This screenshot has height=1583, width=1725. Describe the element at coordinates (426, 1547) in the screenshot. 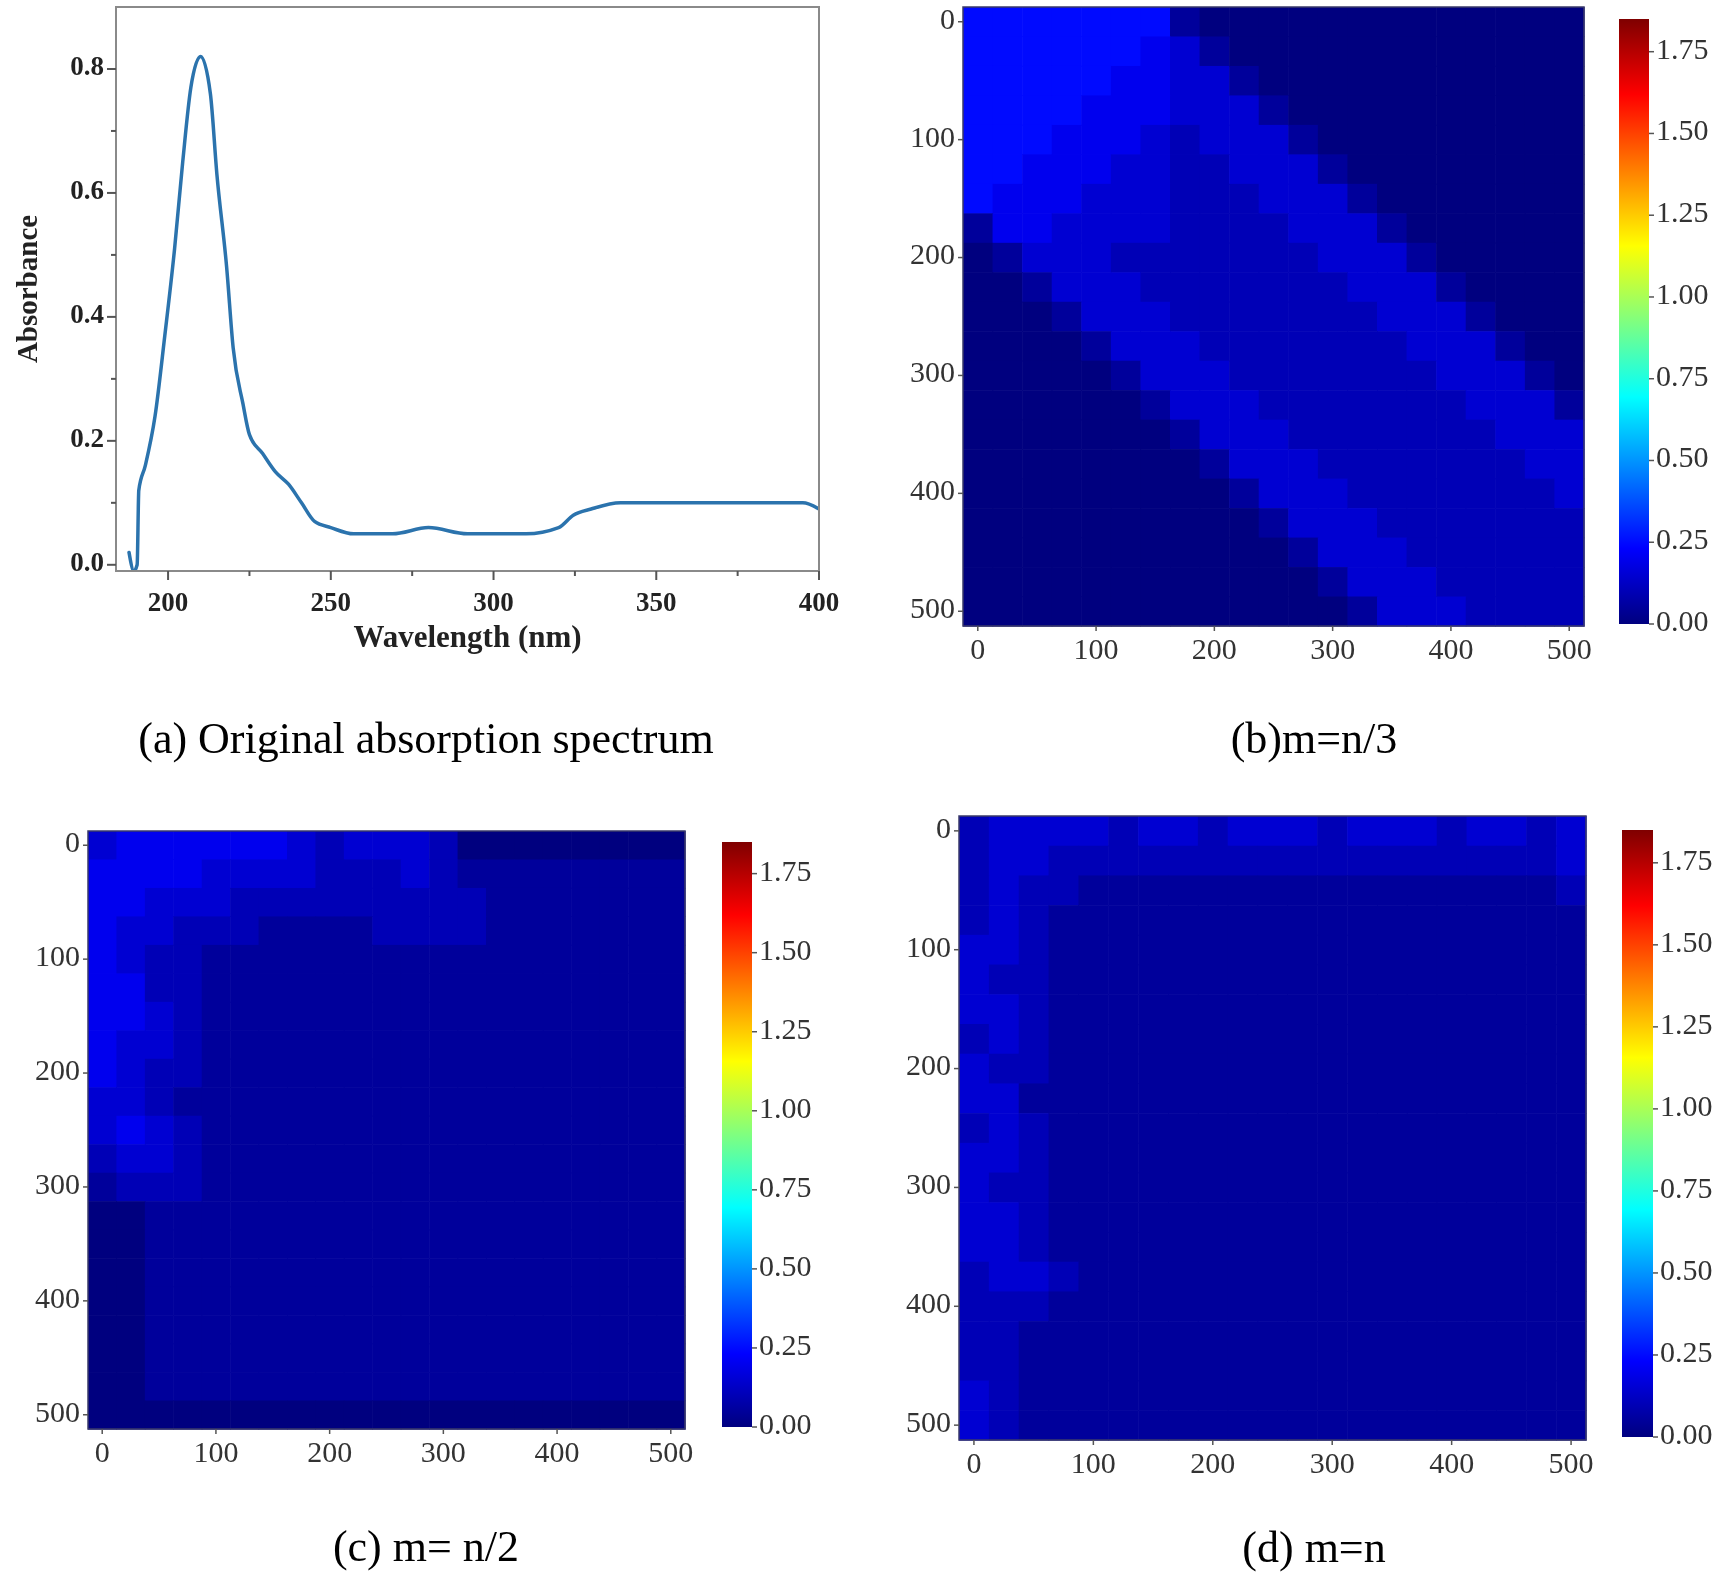

I see `text: (c) m= n/2` at that location.